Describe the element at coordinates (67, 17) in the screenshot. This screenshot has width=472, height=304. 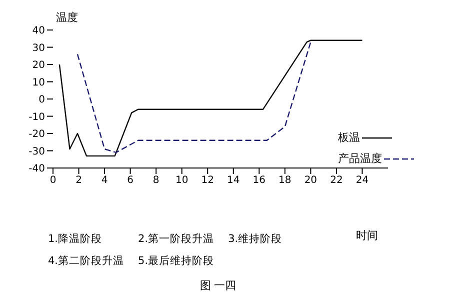
I see `y-axis-title: 温度` at that location.